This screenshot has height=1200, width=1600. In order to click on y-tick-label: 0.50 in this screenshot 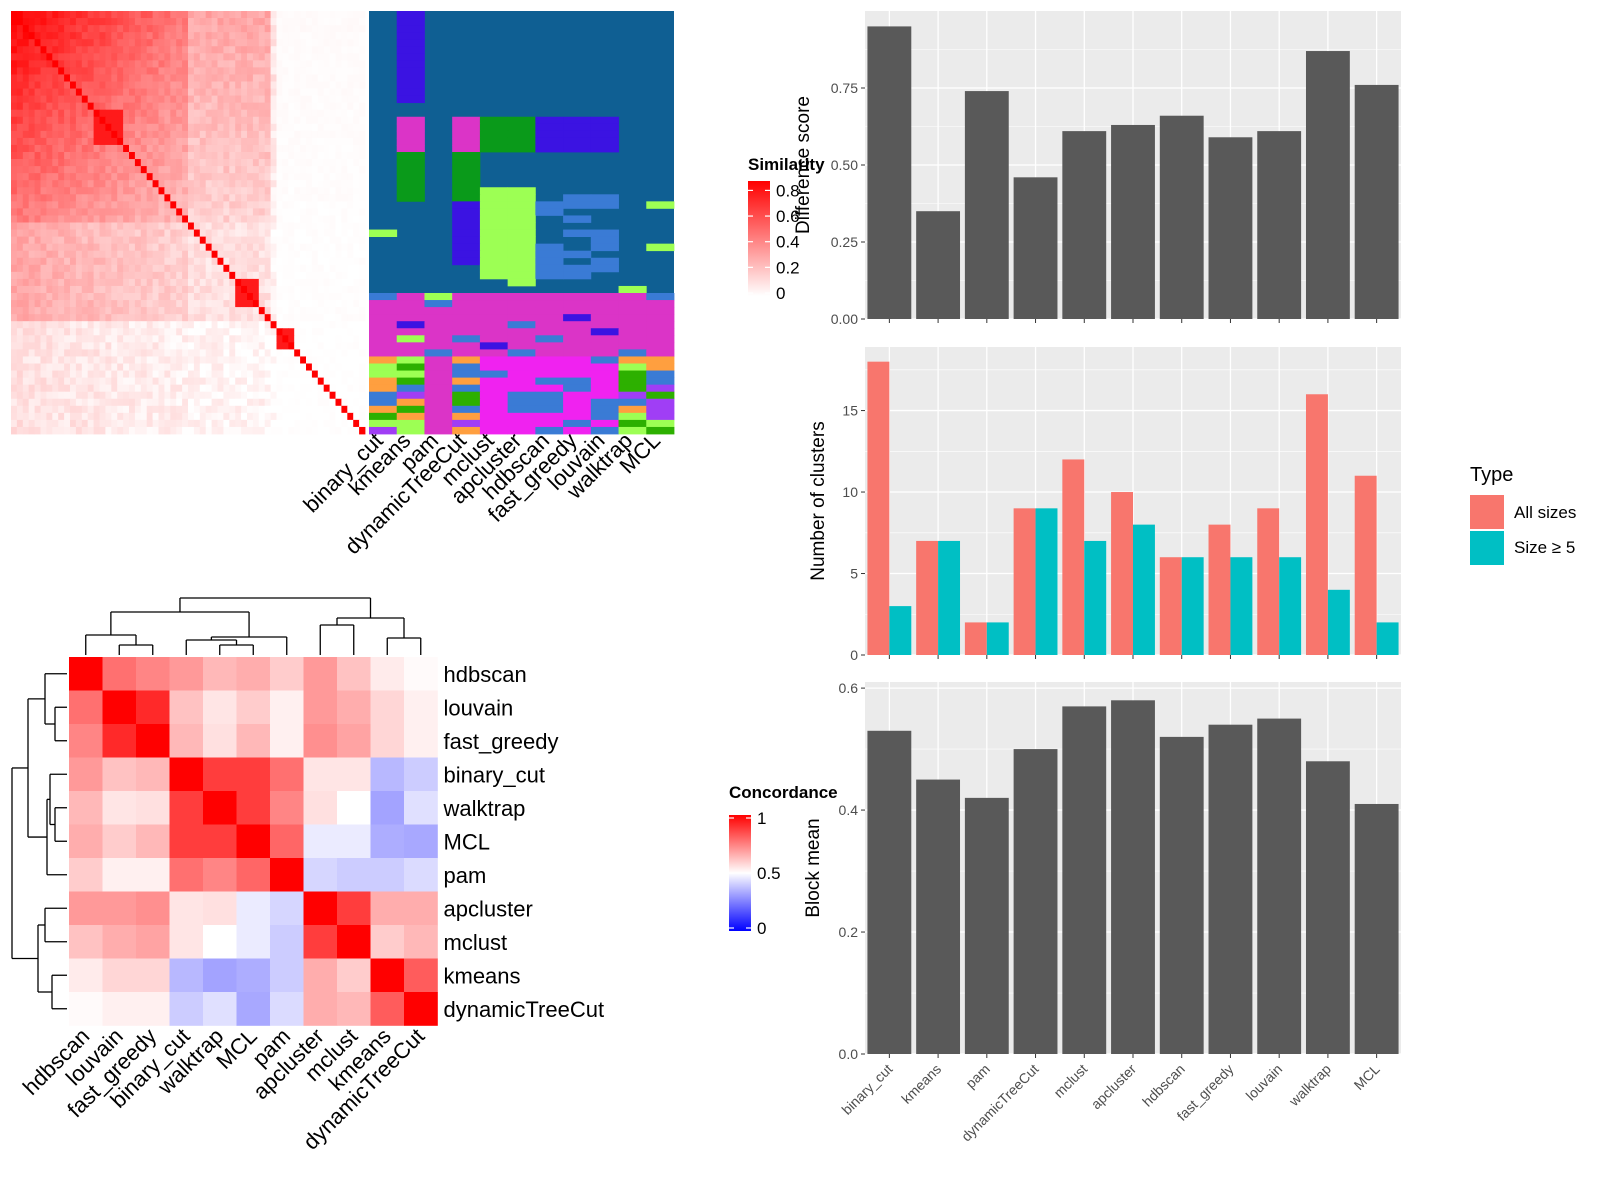, I will do `click(844, 165)`.